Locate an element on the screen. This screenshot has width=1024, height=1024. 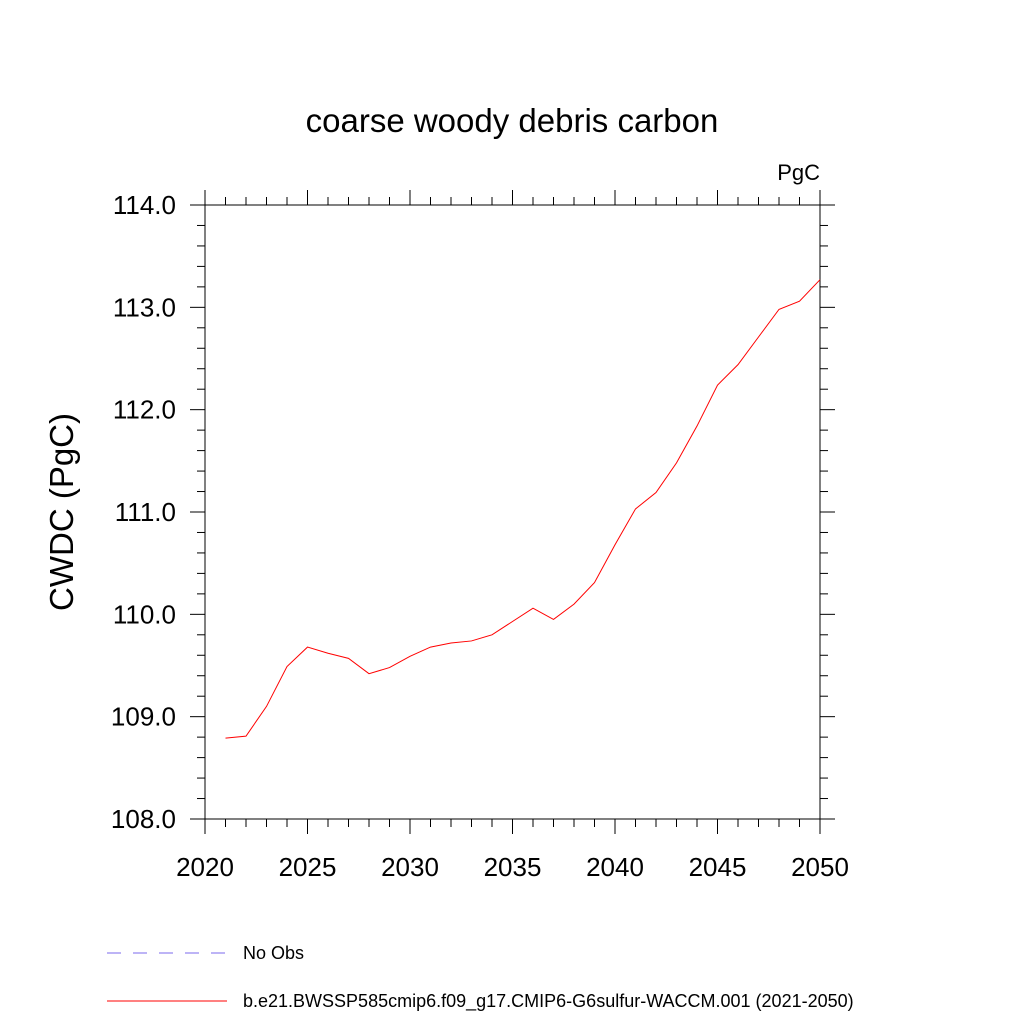
x-tick-label: 2035 is located at coordinates (513, 867).